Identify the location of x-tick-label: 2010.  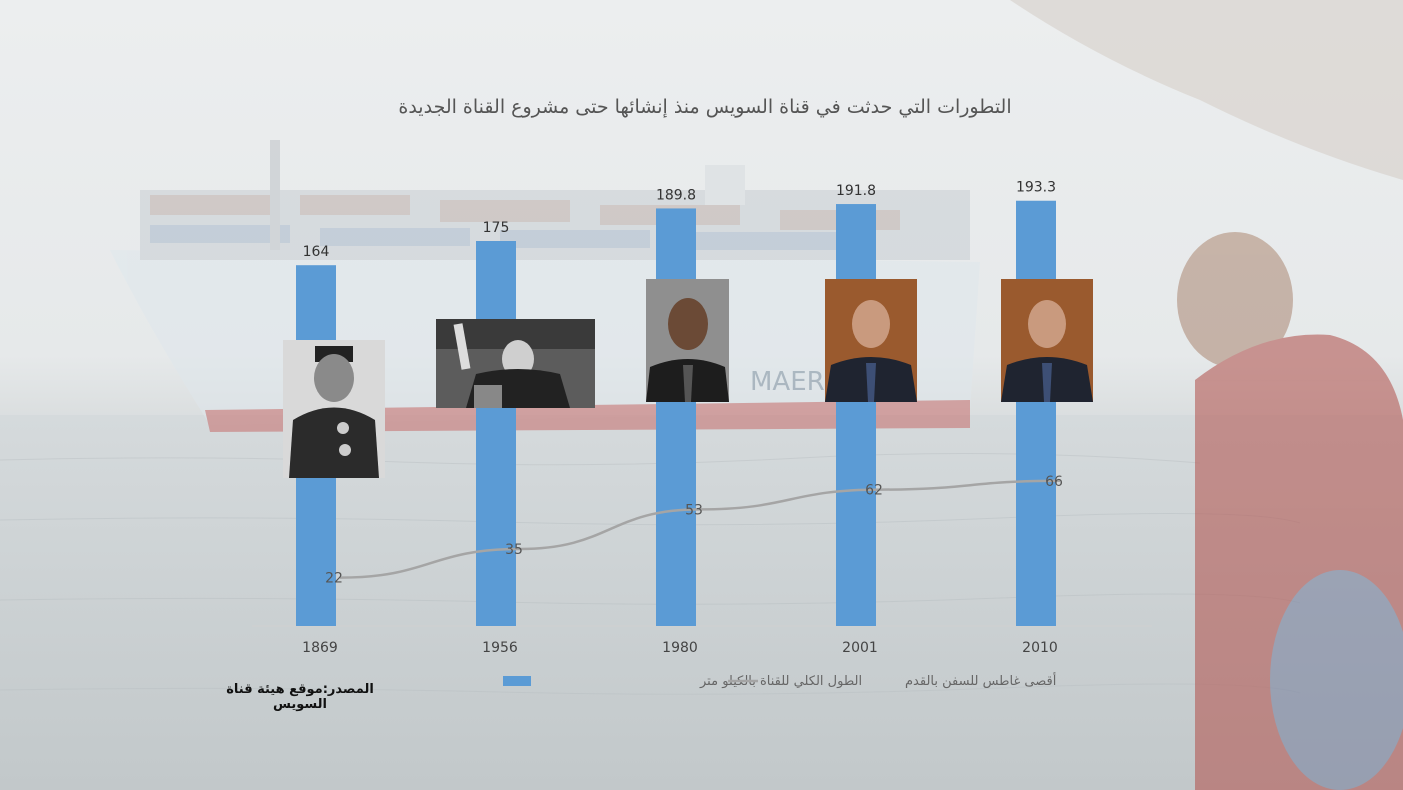
(1040, 648).